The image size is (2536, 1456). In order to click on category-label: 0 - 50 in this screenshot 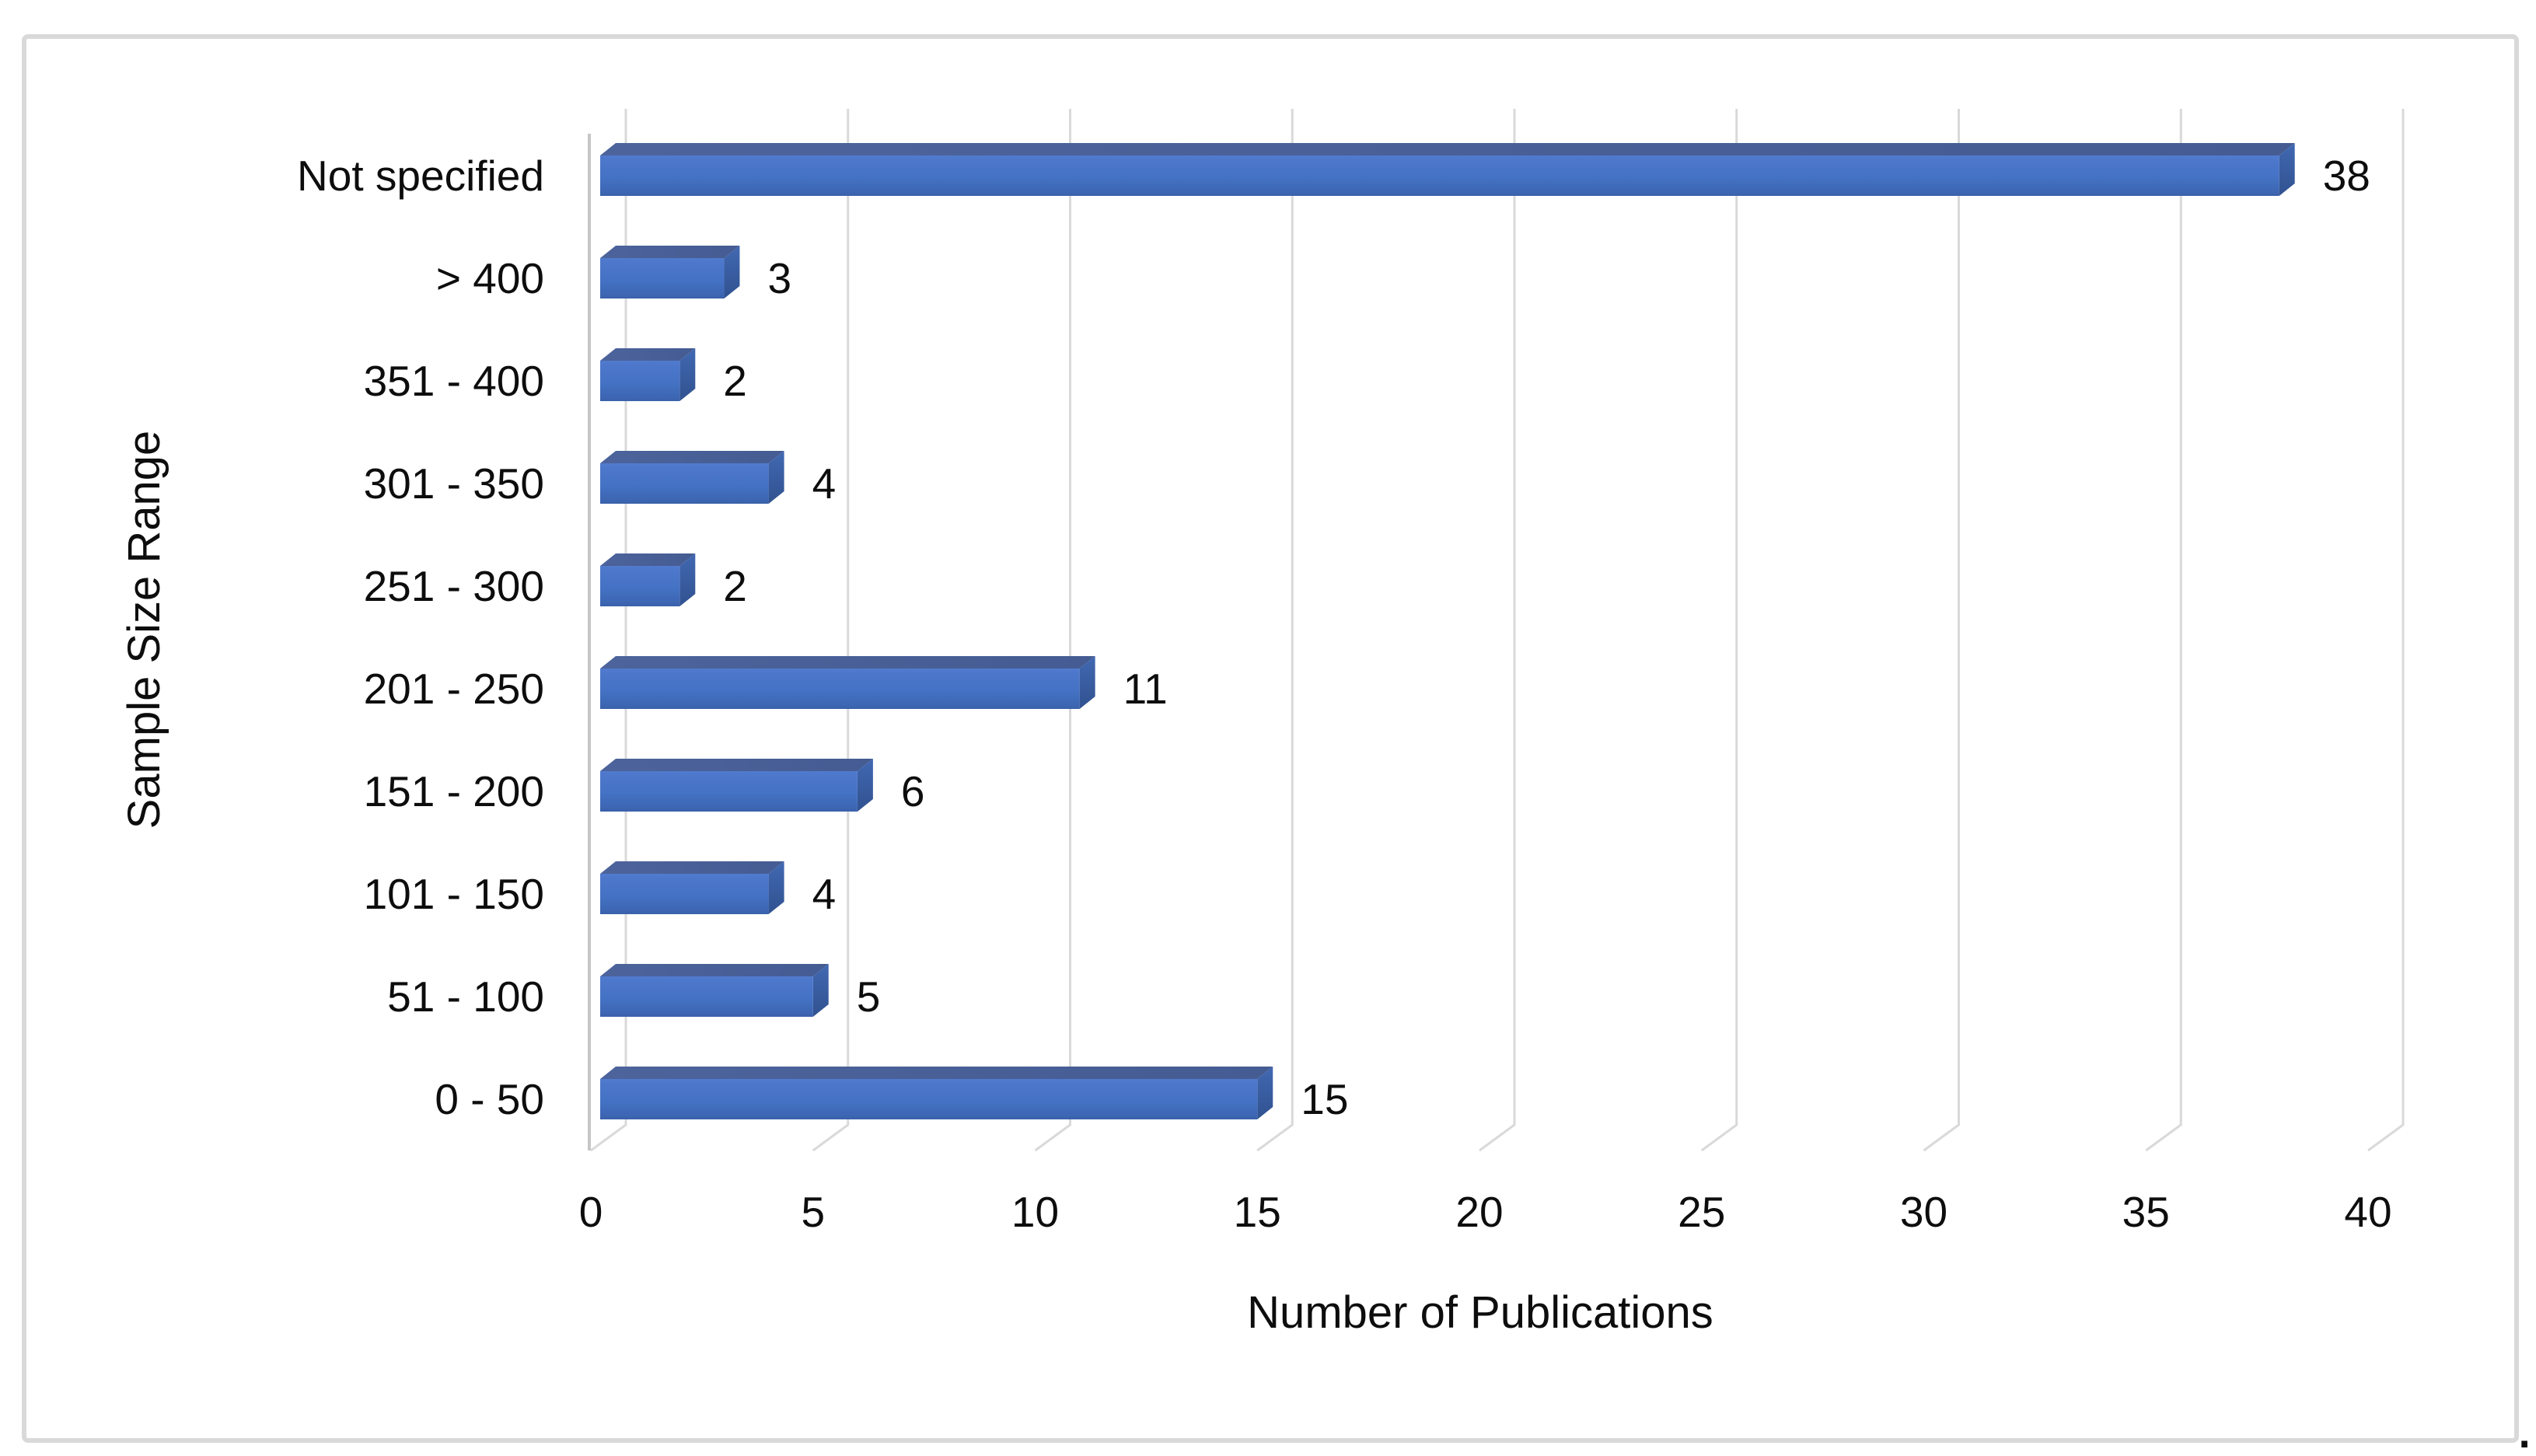, I will do `click(489, 1099)`.